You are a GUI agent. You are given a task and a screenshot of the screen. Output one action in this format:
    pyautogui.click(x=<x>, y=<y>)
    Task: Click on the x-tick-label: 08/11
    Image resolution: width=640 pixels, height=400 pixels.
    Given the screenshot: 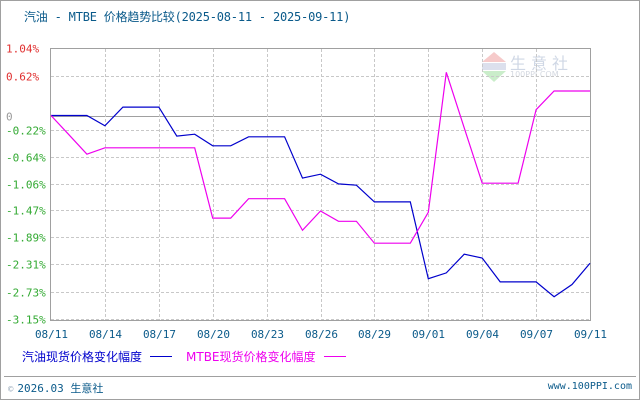 What is the action you would take?
    pyautogui.click(x=51, y=334)
    